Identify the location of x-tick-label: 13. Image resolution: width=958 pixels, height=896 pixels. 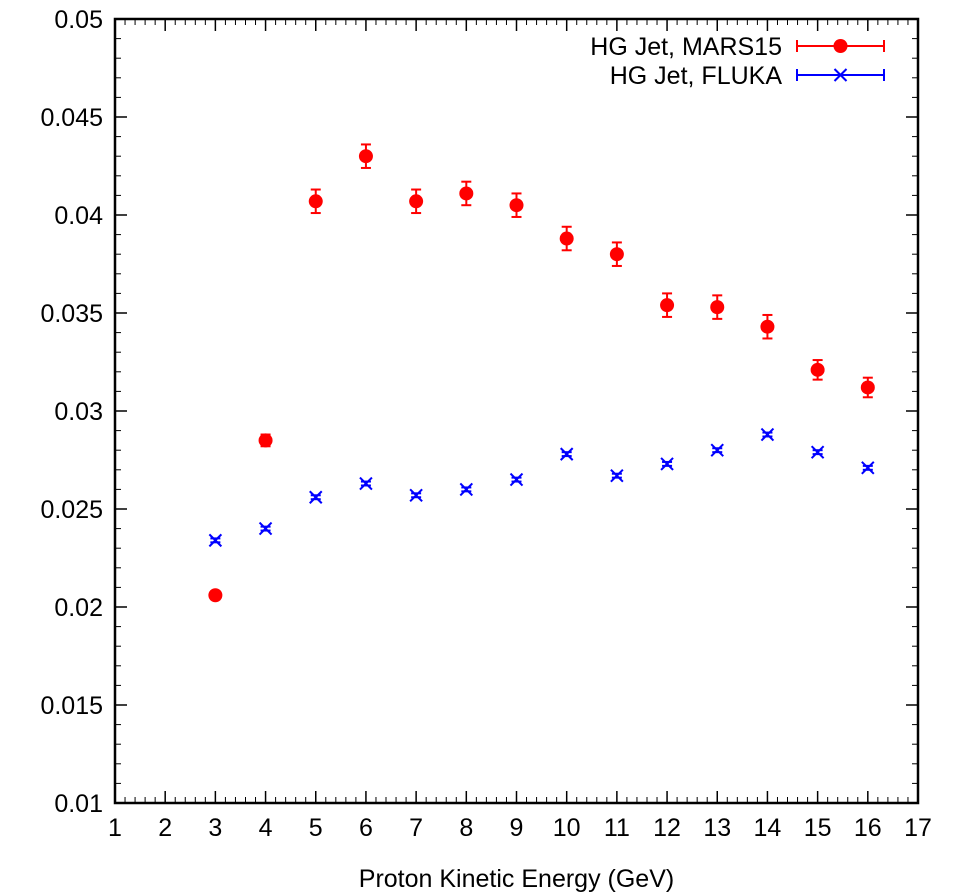
(717, 828).